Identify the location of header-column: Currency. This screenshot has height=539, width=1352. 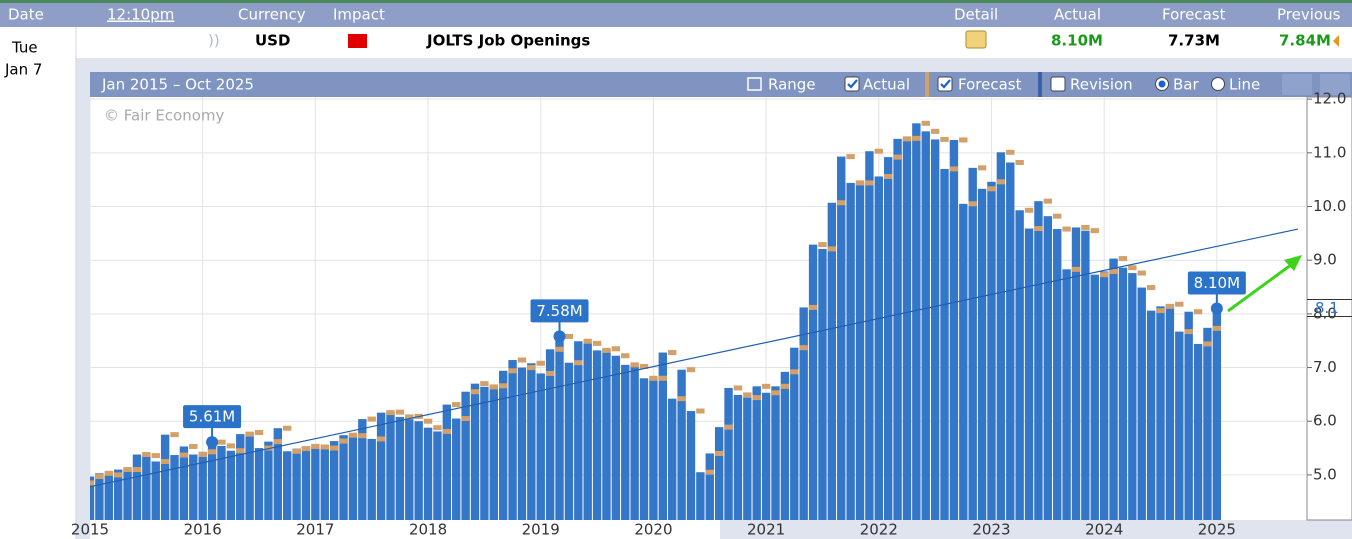
(272, 15).